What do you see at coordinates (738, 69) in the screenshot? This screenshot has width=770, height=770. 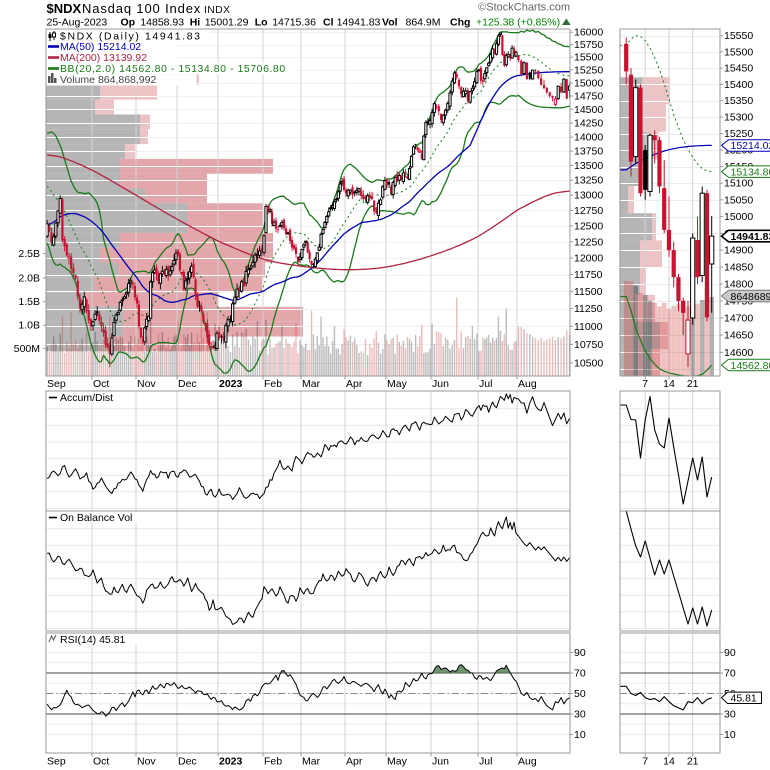 I see `svg-text: 15450` at bounding box center [738, 69].